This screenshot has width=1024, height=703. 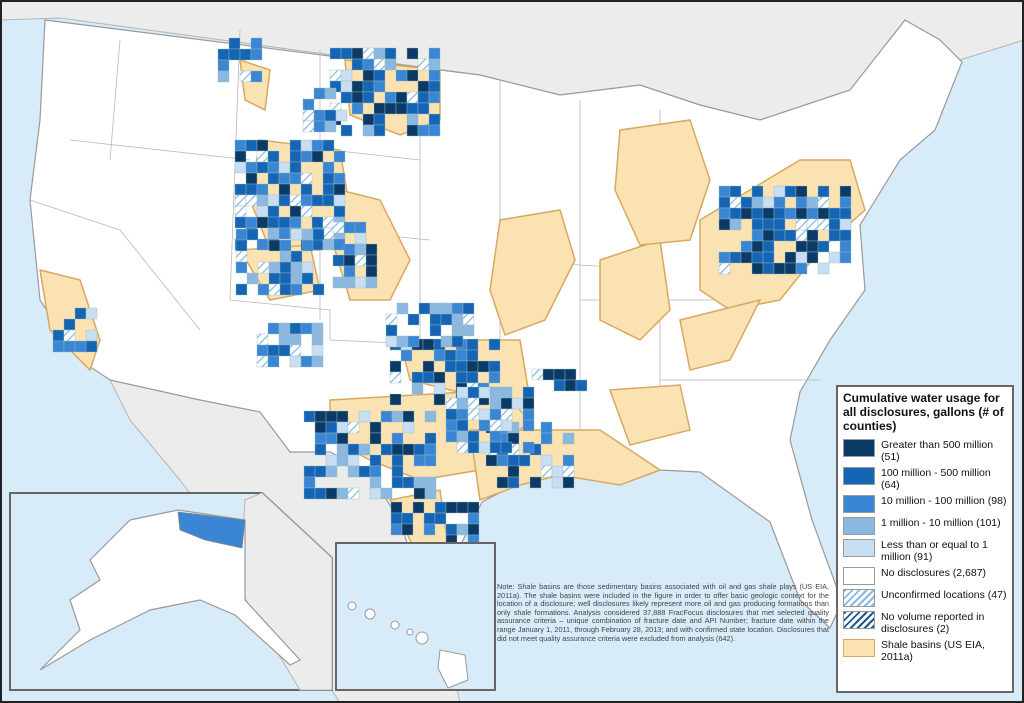 I want to click on legend-label: 1 million - 10 million (101), so click(x=941, y=523).